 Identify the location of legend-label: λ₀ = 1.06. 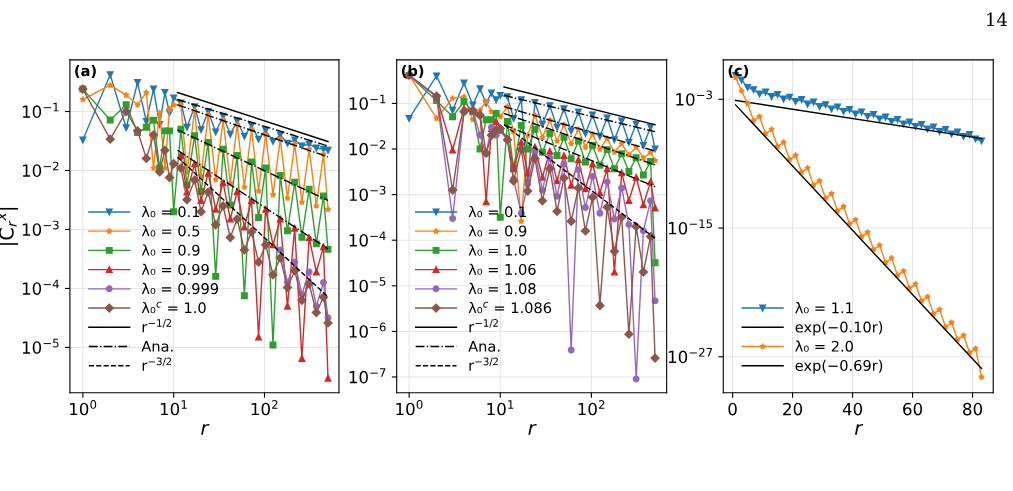
(502, 269).